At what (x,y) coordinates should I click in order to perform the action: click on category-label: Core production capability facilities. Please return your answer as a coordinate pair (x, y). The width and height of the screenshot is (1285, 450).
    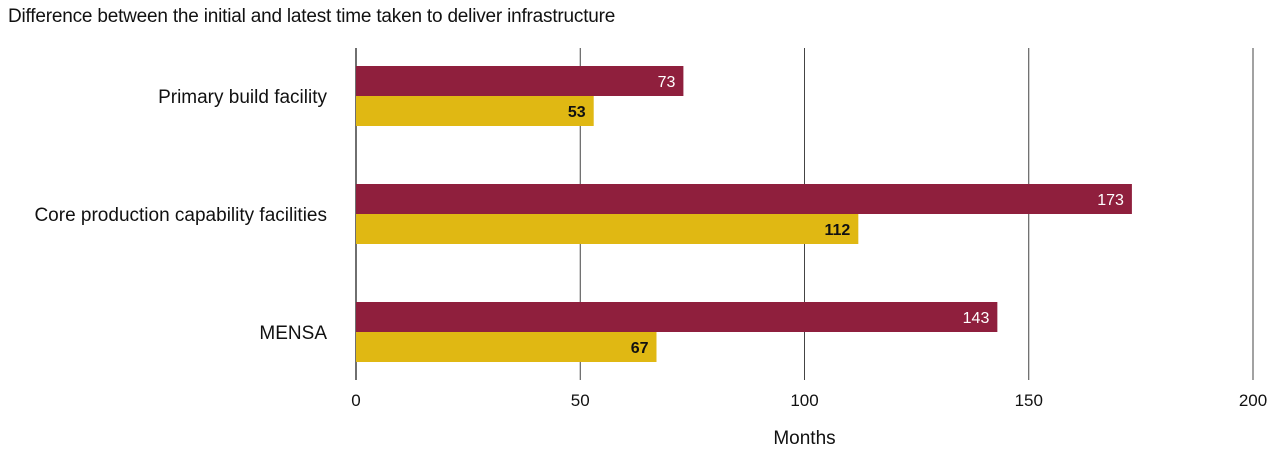
    Looking at the image, I should click on (180, 215).